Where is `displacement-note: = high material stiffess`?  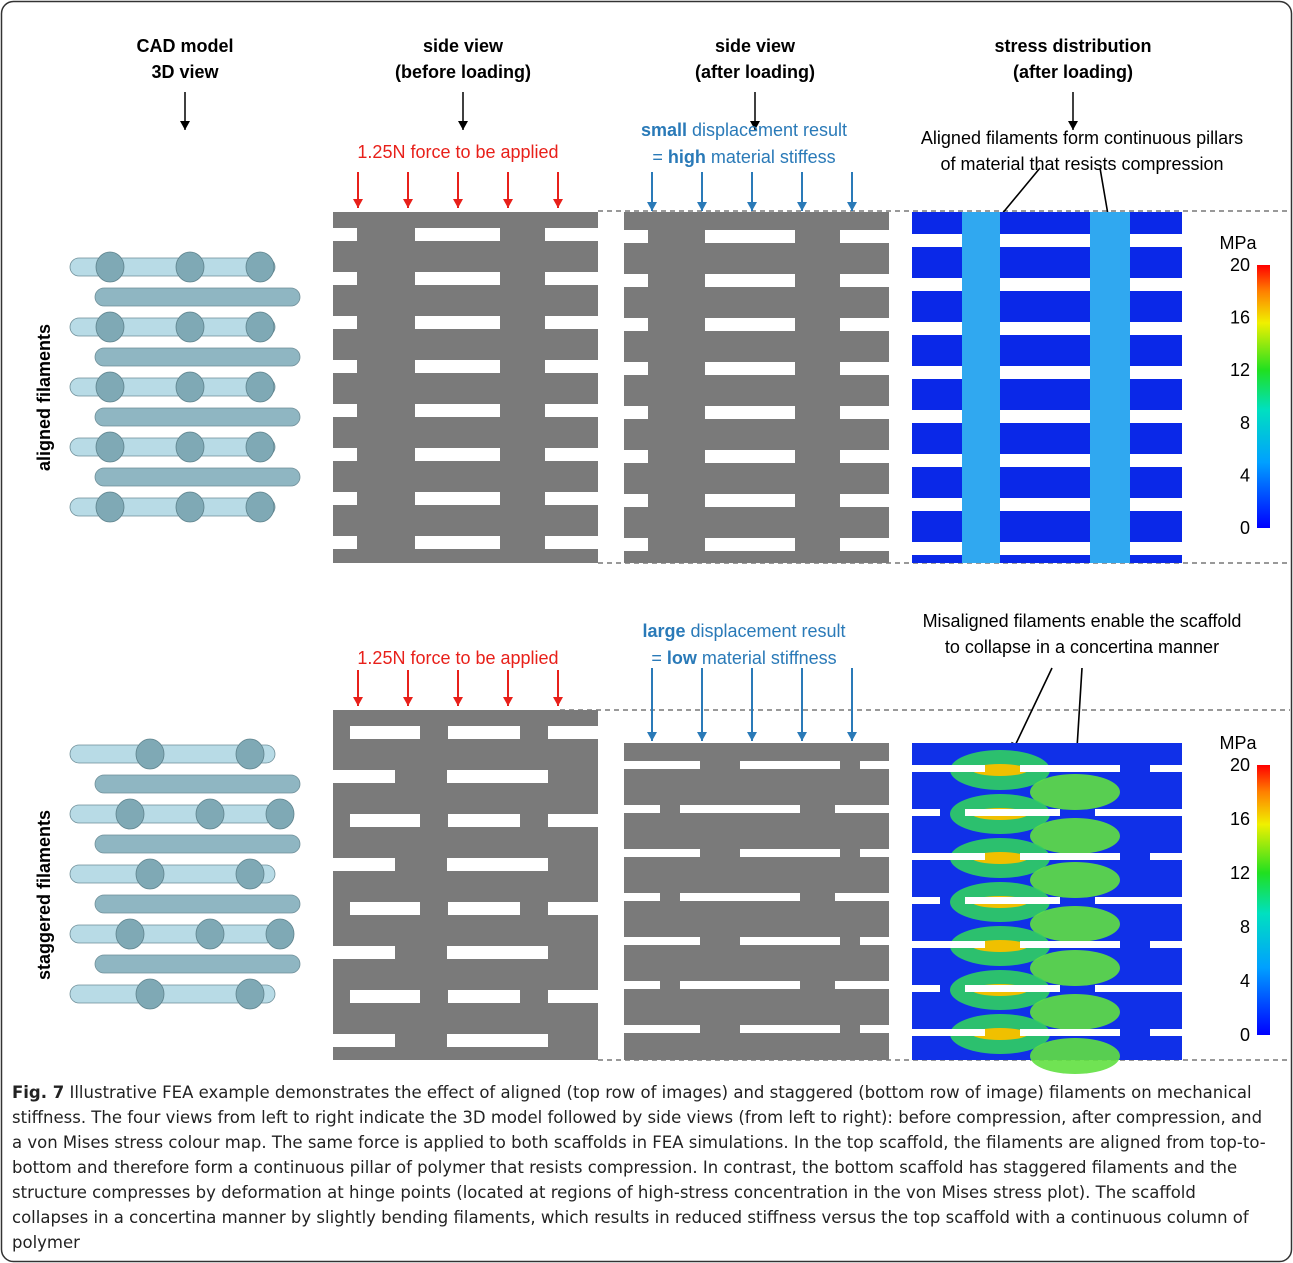
displacement-note: = high material stiffess is located at coordinates (743, 157).